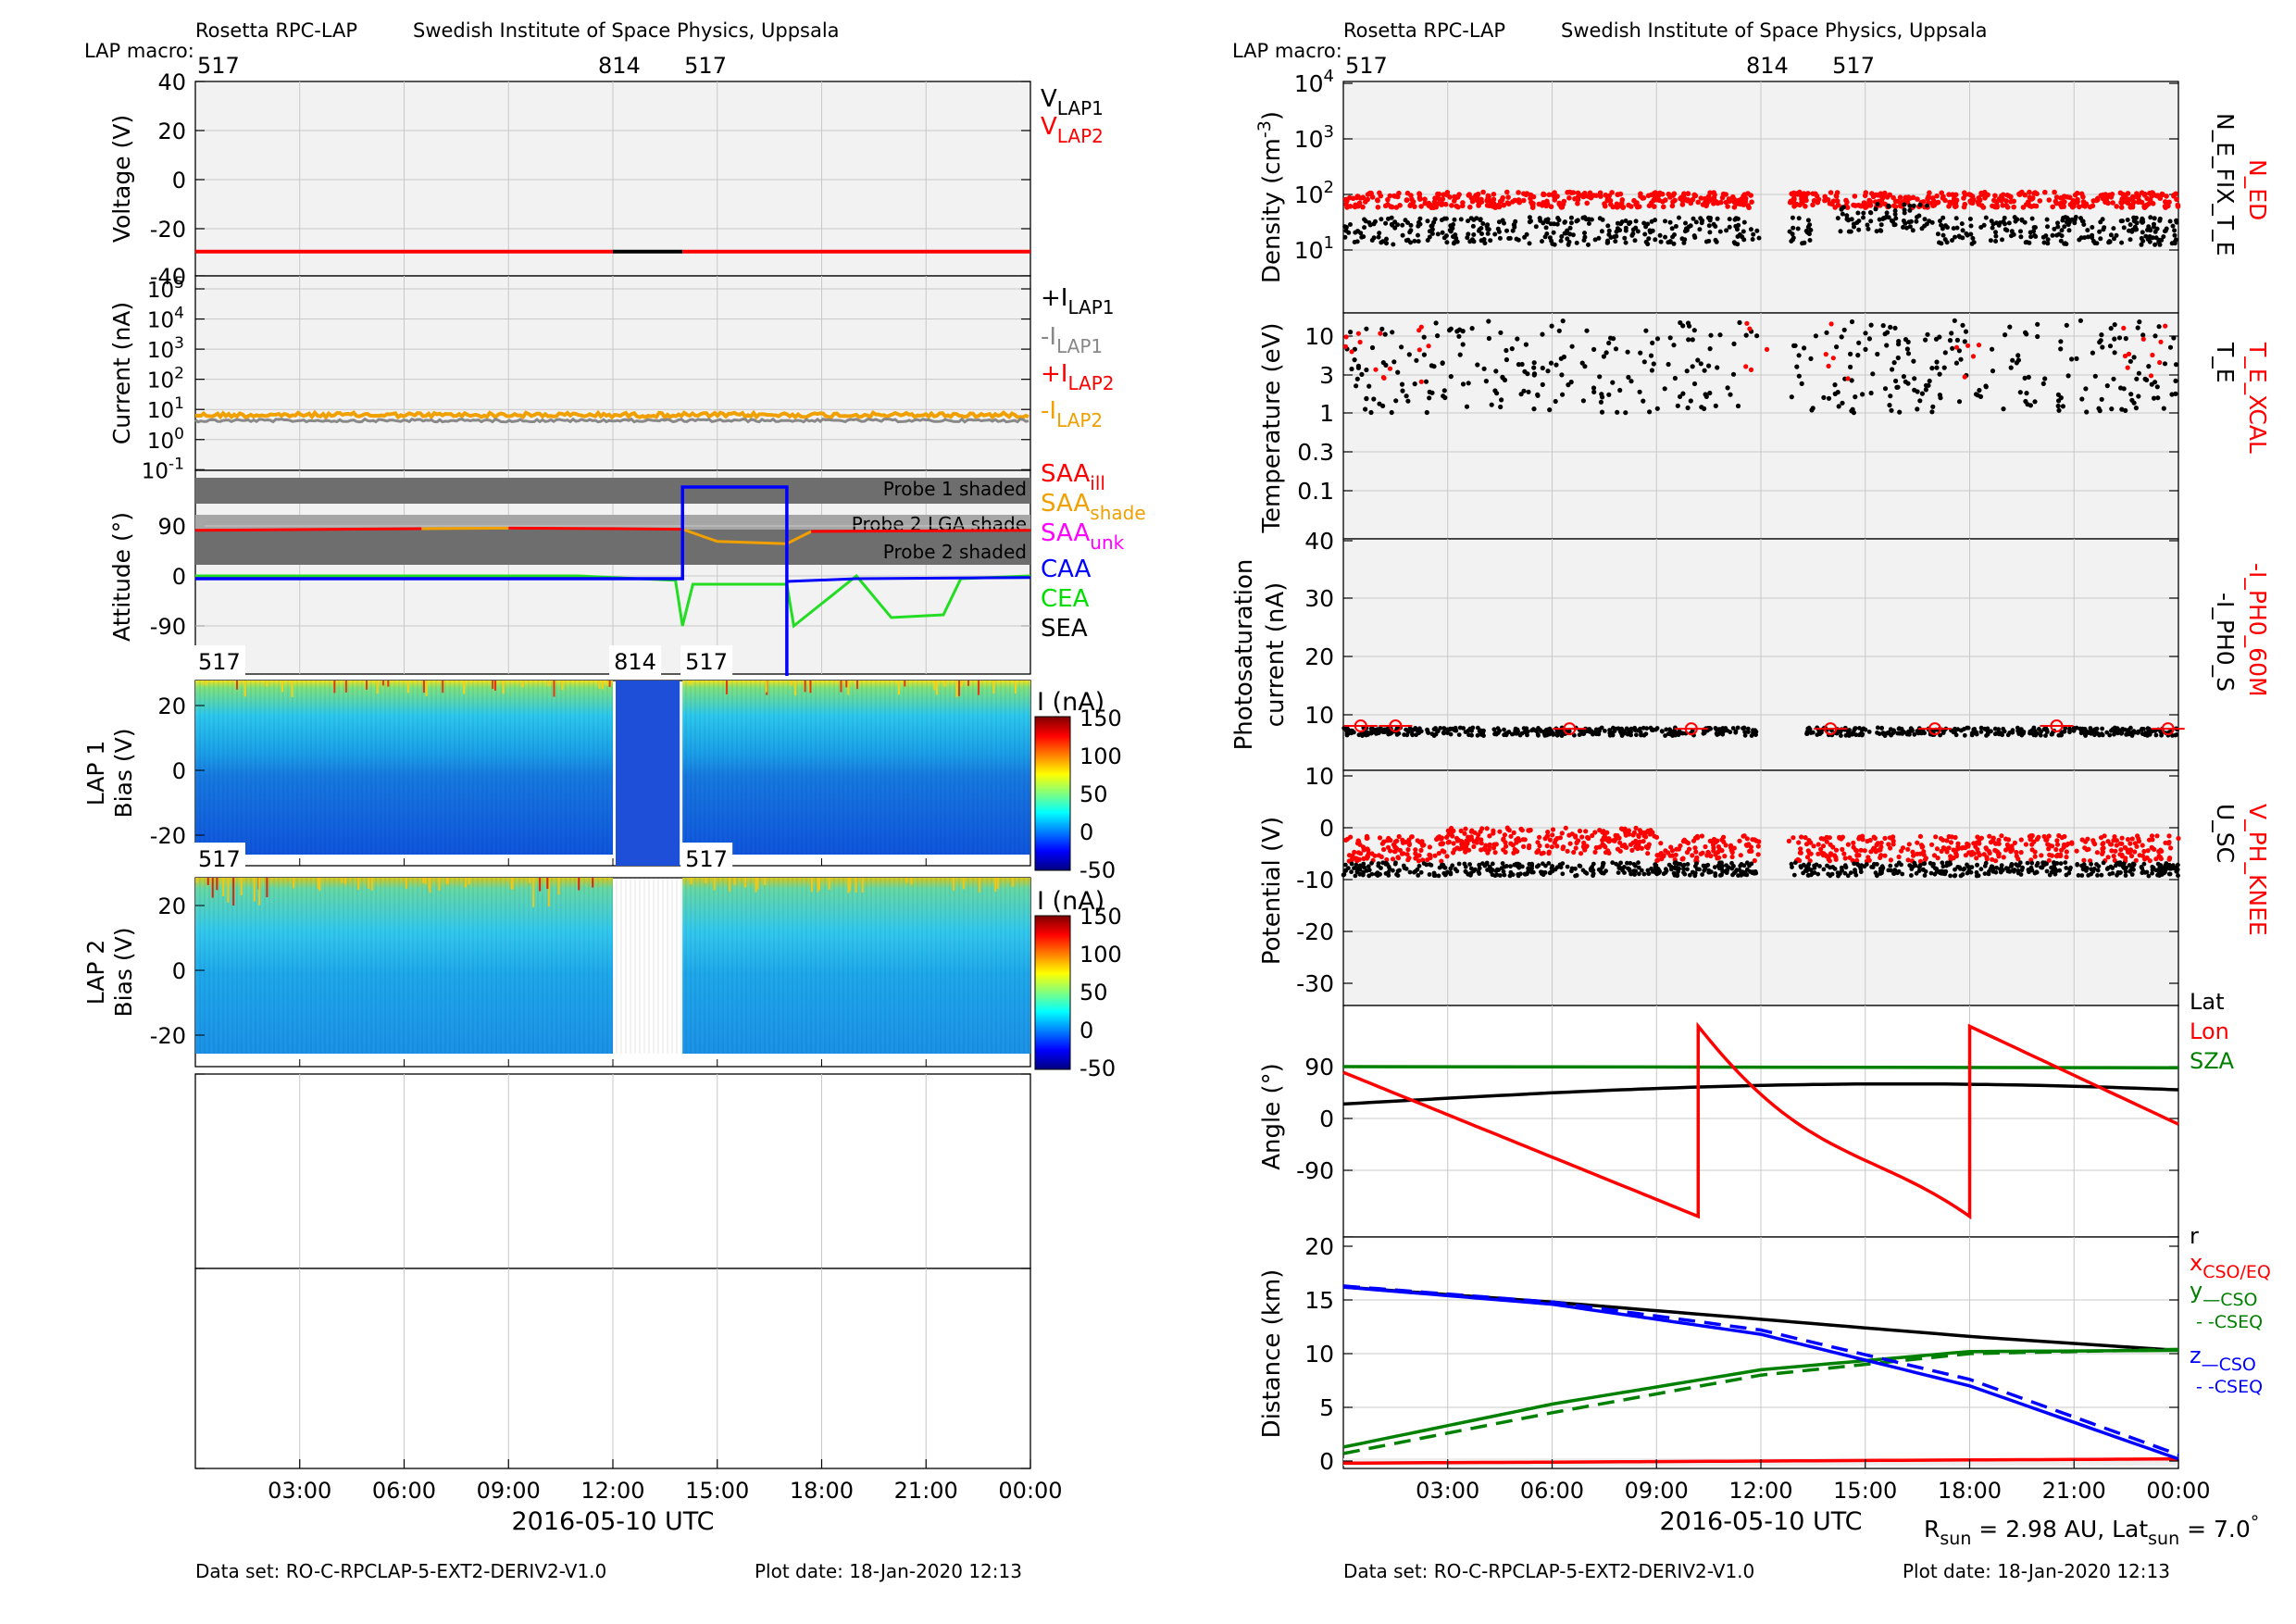 The width and height of the screenshot is (2296, 1624). I want to click on y-tick-label: 103, so click(1314, 137).